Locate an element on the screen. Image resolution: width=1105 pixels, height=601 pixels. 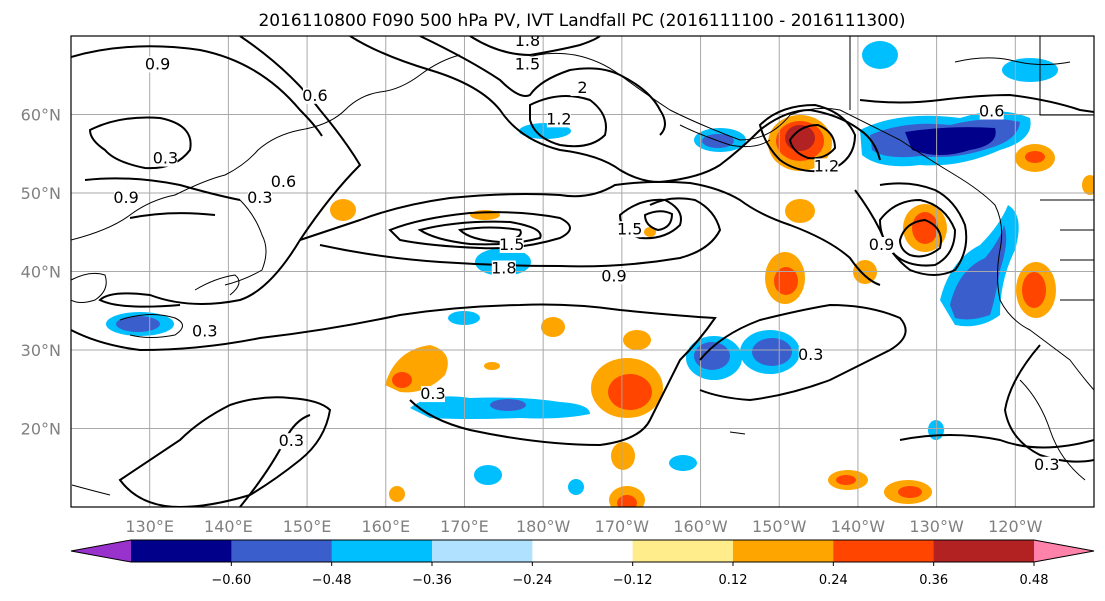
colorbar-tick-label: 0.12 is located at coordinates (733, 580).